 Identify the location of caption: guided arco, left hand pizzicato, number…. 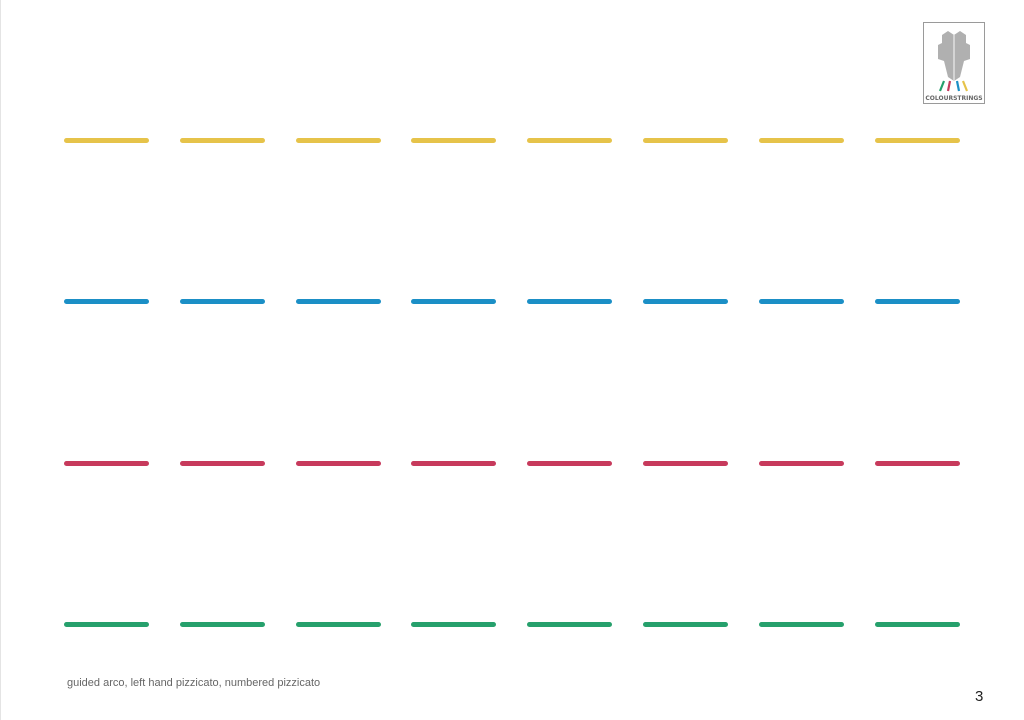
(194, 683).